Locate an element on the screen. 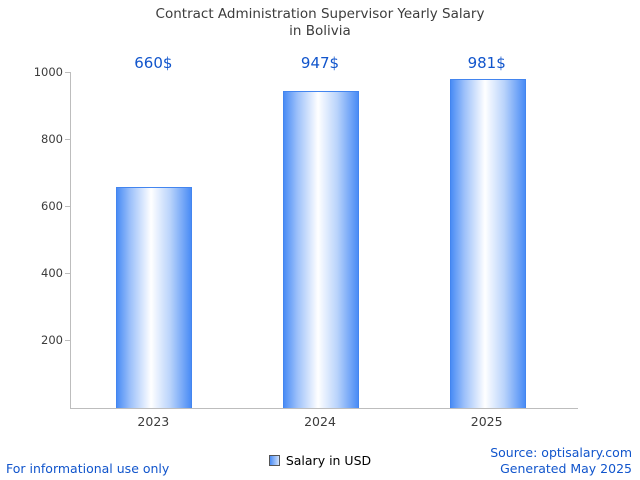 This screenshot has width=640, height=480. x-axis-category-label: 2024 is located at coordinates (320, 421).